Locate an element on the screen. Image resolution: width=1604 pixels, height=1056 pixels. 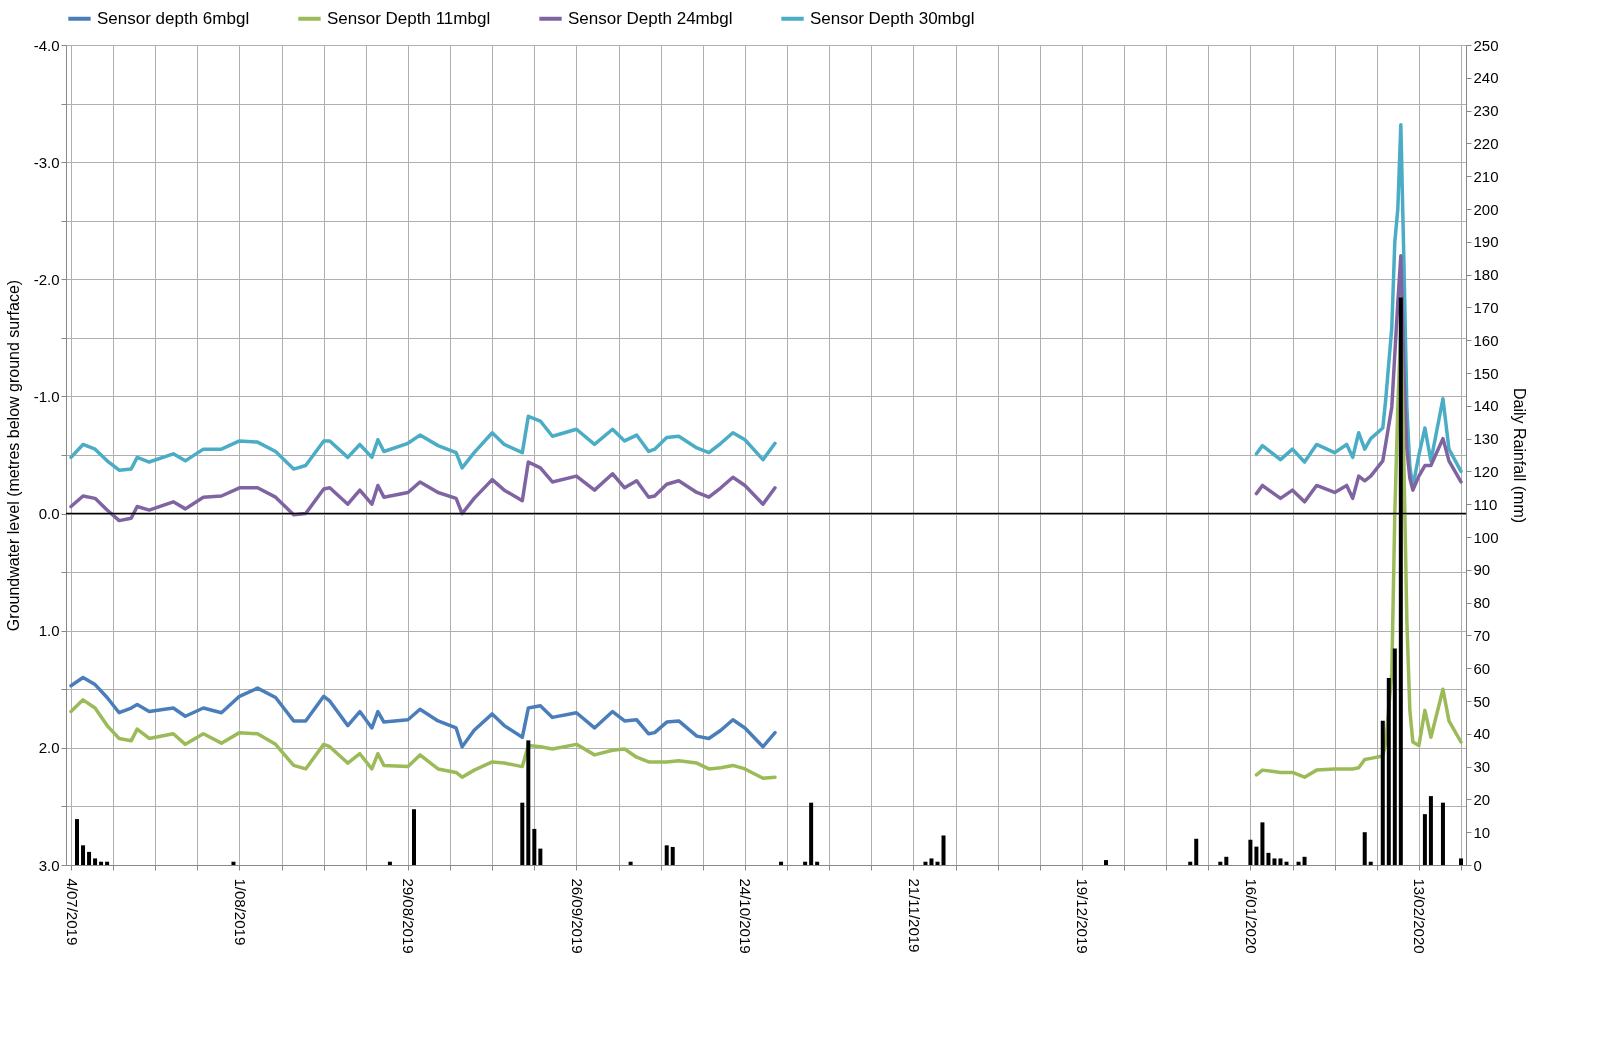
y2-tick-label: 240 is located at coordinates (1486, 78).